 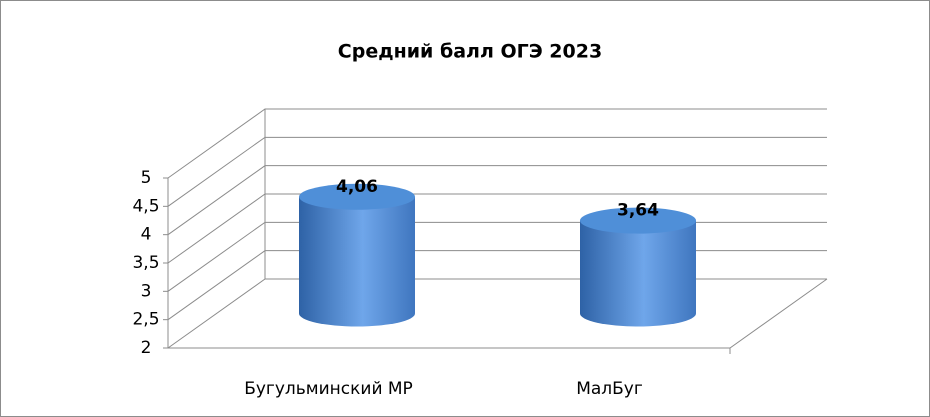 What do you see at coordinates (145, 206) in the screenshot?
I see `y-tick-label: 4,5` at bounding box center [145, 206].